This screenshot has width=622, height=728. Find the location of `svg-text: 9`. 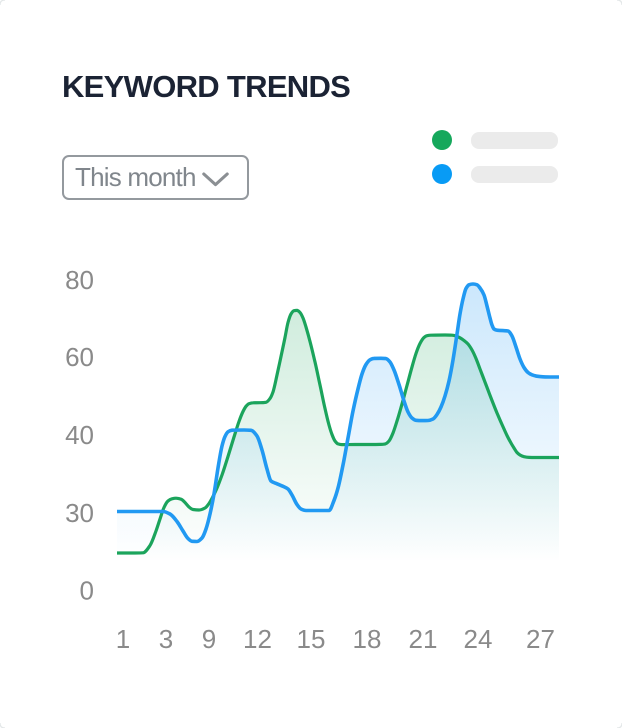

svg-text: 9 is located at coordinates (209, 639).